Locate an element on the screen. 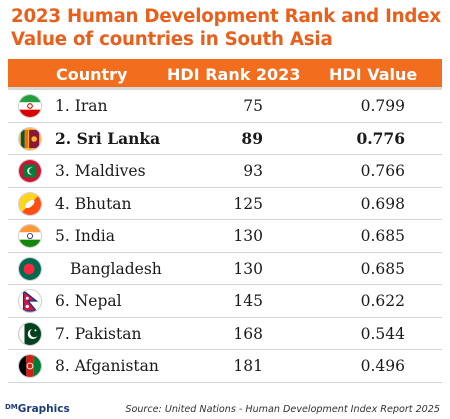  india-flag-icon is located at coordinates (30, 236).